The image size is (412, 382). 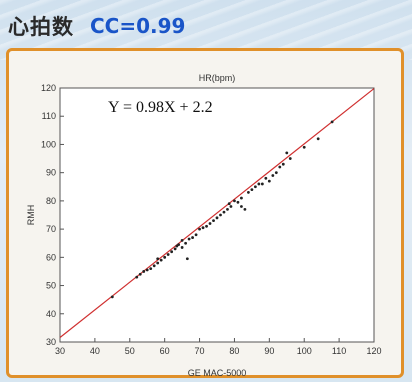 I want to click on header: 心拍数 CC=0.99, so click(x=96, y=26).